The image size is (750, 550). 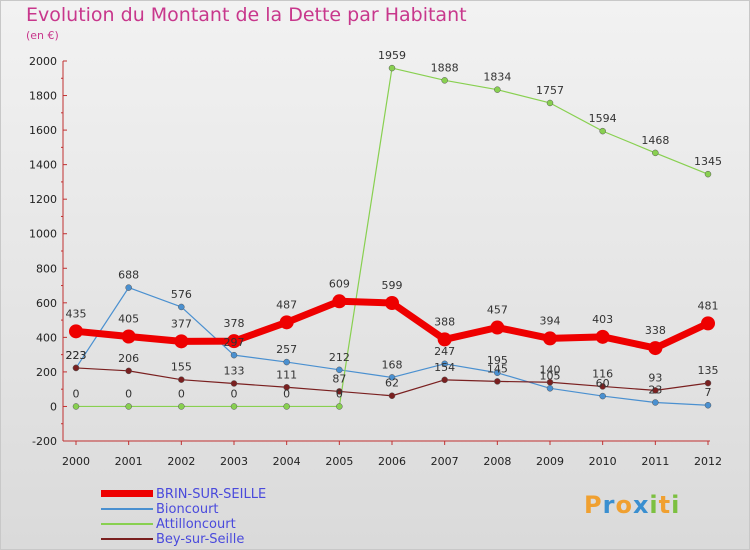 What do you see at coordinates (234, 323) in the screenshot?
I see `data-label-brin-sur-seille: 378` at bounding box center [234, 323].